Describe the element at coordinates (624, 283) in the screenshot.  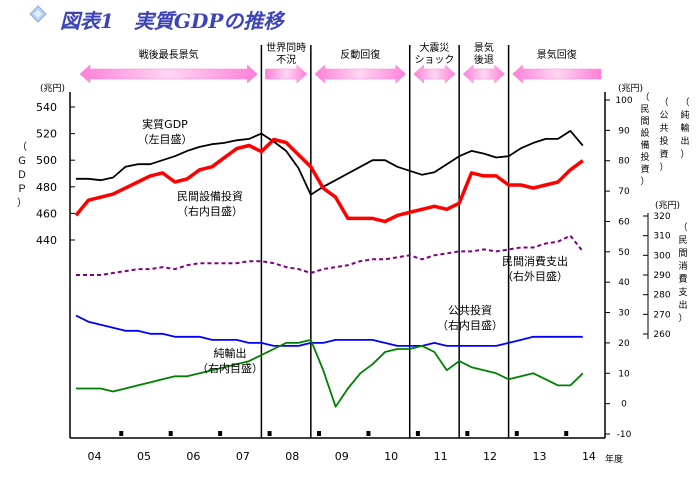
I see `right-inner-axis-tick-label: 40` at that location.